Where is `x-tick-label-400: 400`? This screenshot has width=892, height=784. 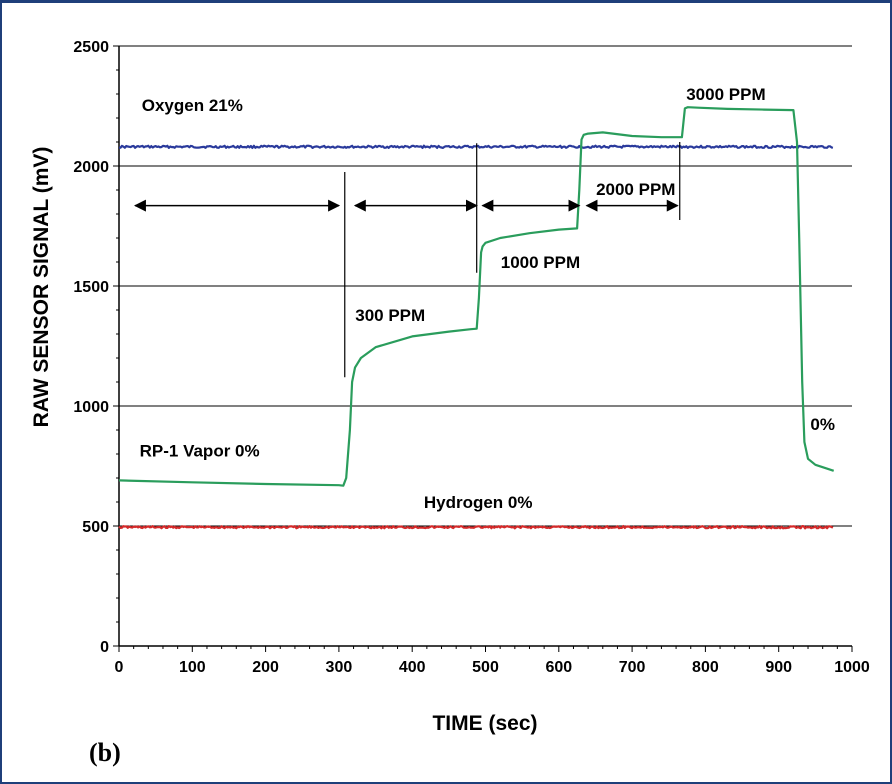
x-tick-label-400: 400 is located at coordinates (412, 667).